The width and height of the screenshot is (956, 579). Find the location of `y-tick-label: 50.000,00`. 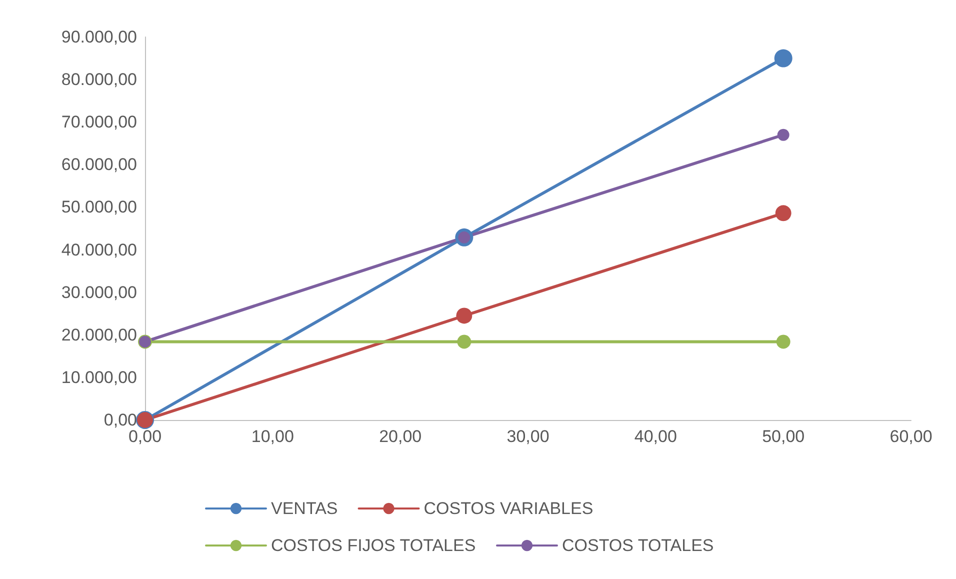

y-tick-label: 50.000,00 is located at coordinates (99, 207).